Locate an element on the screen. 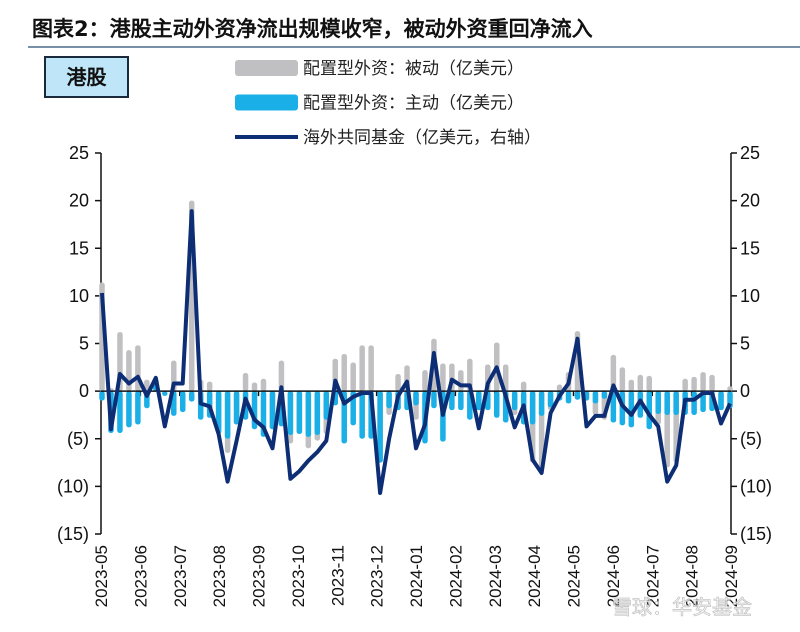 This screenshot has width=800, height=632. right-tick-label: (5) is located at coordinates (751, 439).